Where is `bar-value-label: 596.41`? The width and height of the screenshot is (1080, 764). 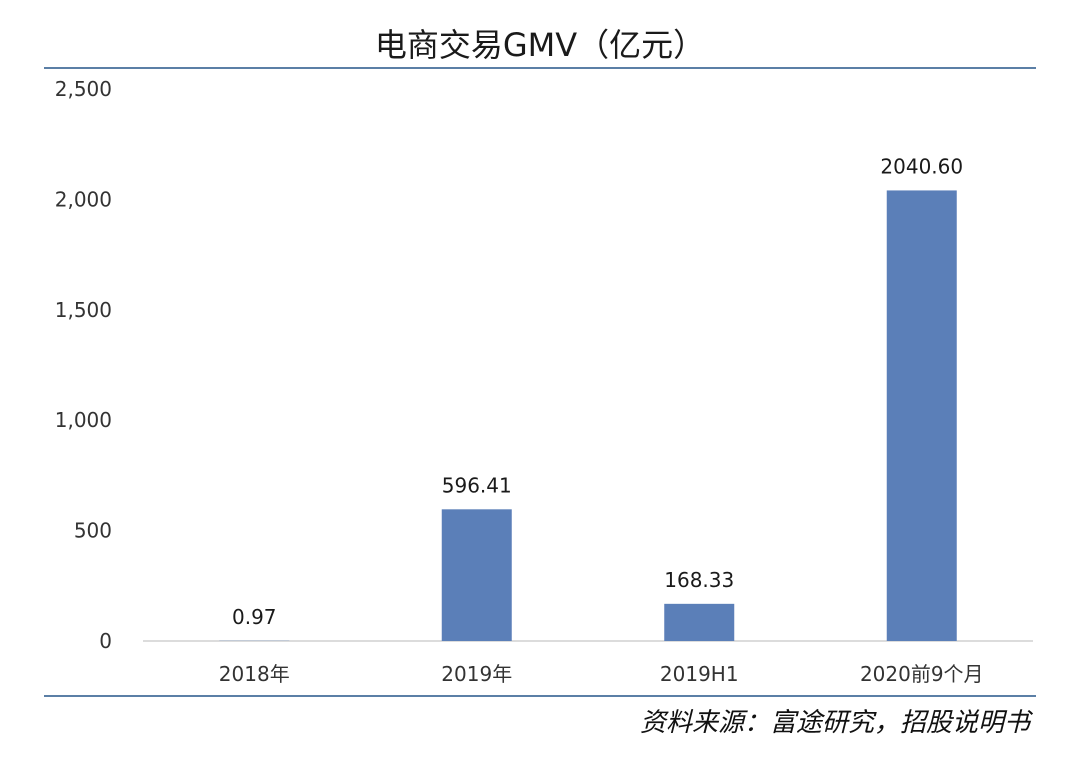 bar-value-label: 596.41 is located at coordinates (477, 485).